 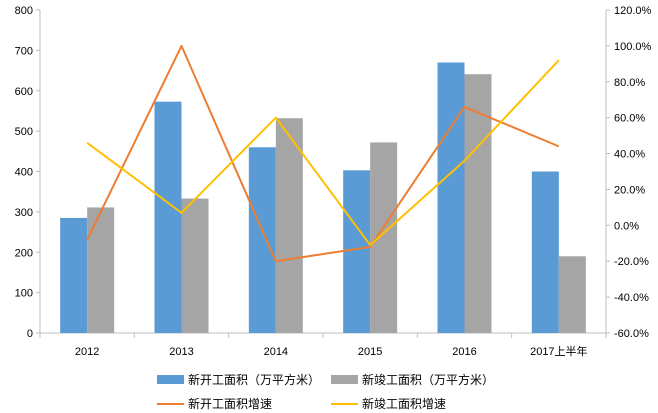 What do you see at coordinates (631, 262) in the screenshot?
I see `y-right-tick-label: -20.0%` at bounding box center [631, 262].